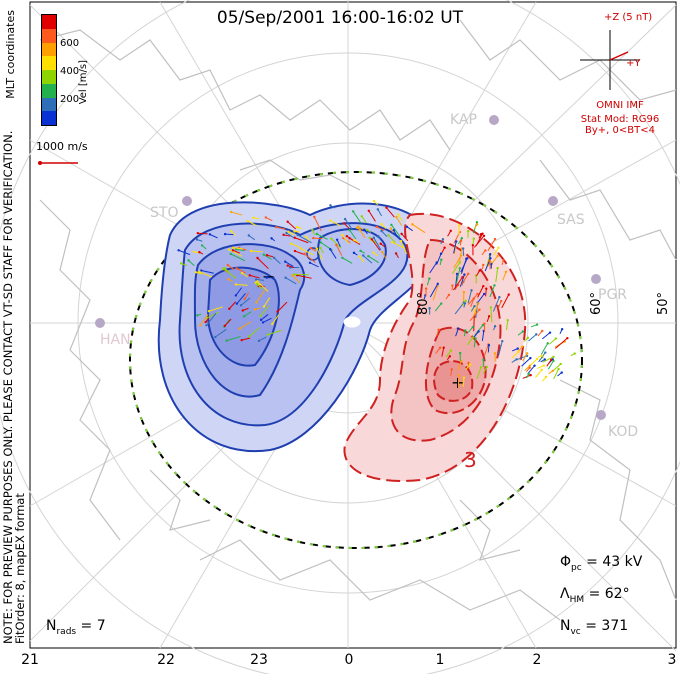  I want to click on reference-vector, so click(58, 163).